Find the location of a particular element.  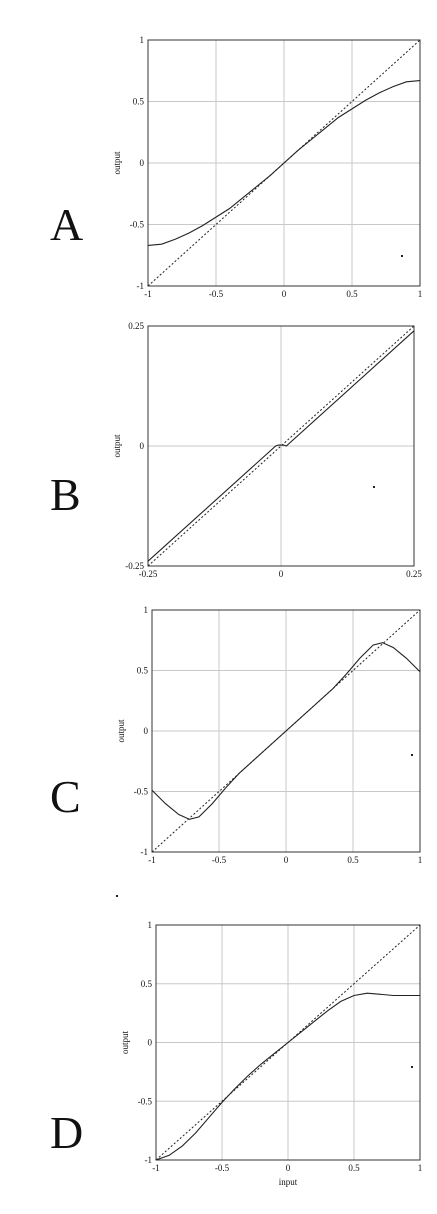

chart-panel-c: -1 -0.5 0 0.5 1 -1 -0.5 0 0.5 1 output is located at coordinates (269, 735).